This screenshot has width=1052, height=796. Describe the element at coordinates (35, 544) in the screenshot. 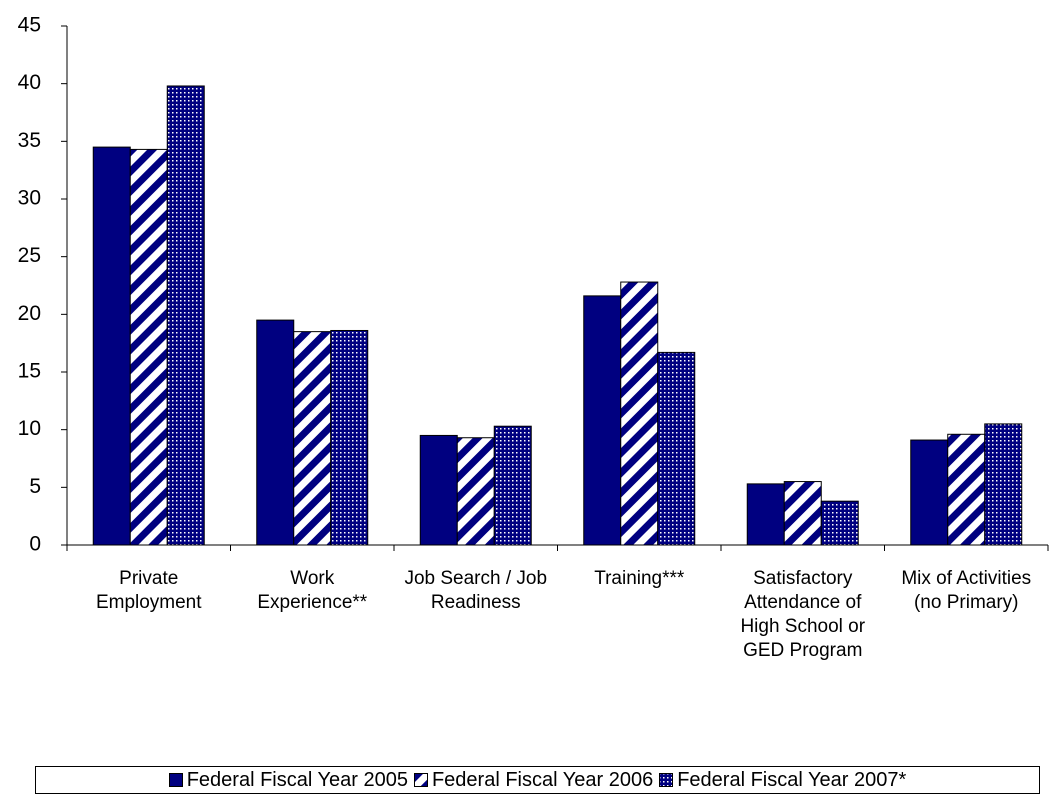

I see `y-tick-label: 0` at that location.